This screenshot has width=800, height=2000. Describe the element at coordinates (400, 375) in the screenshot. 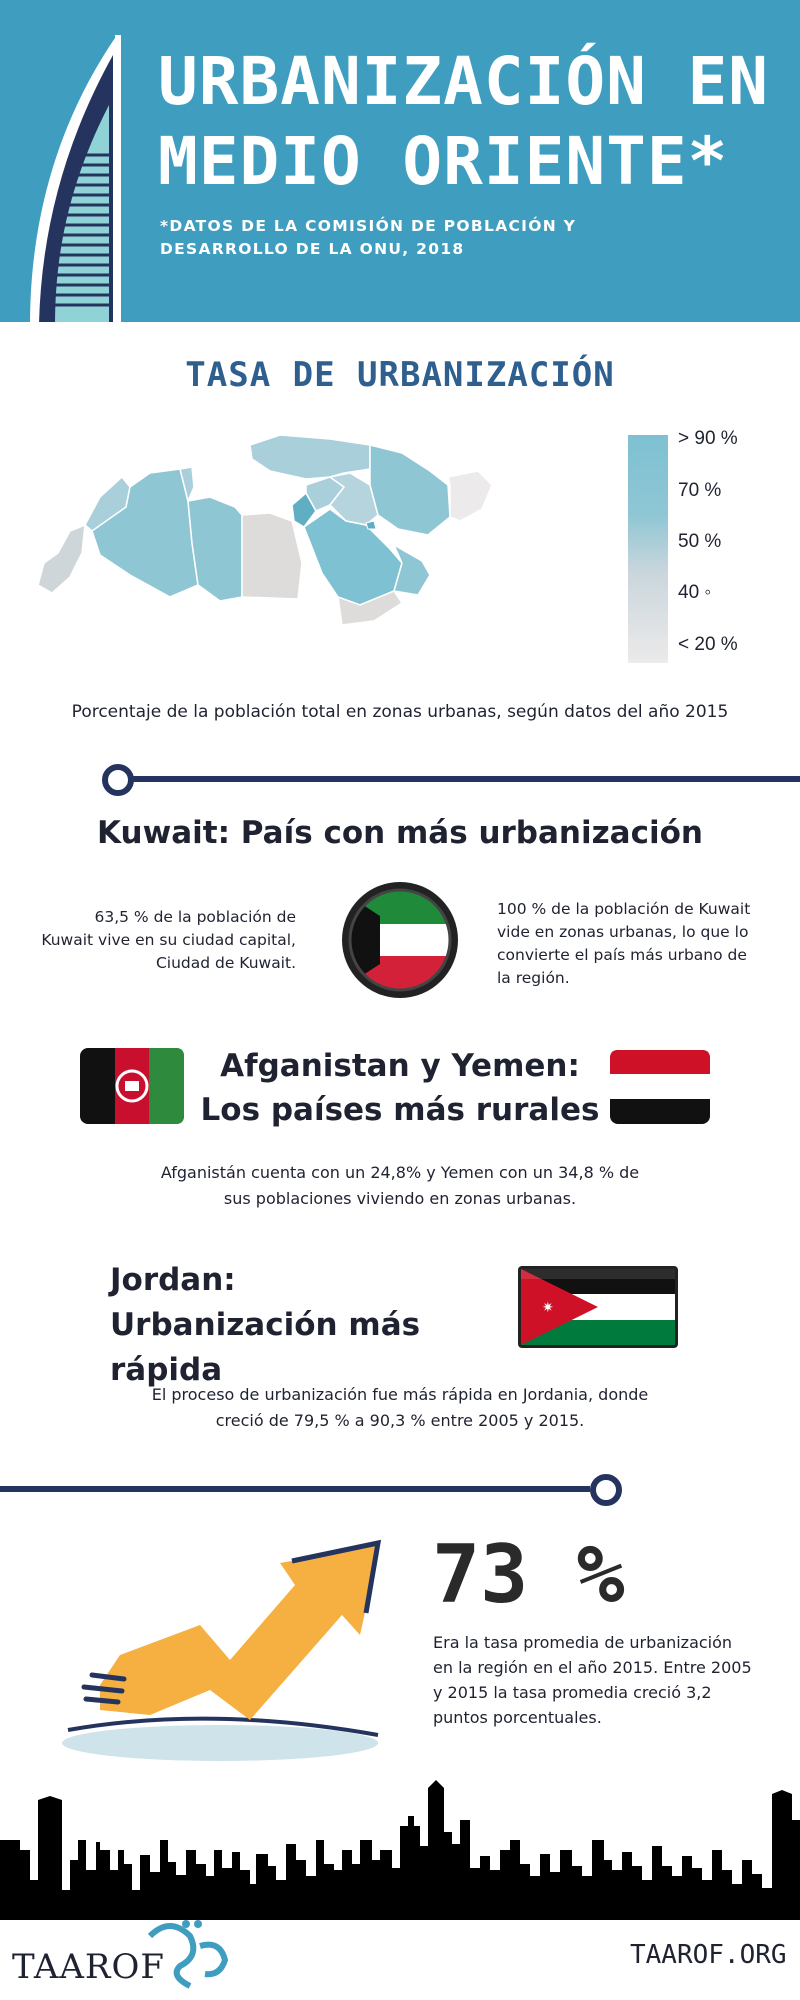

I see `map-section-title: TASA DE URBANIZACIÓN` at that location.